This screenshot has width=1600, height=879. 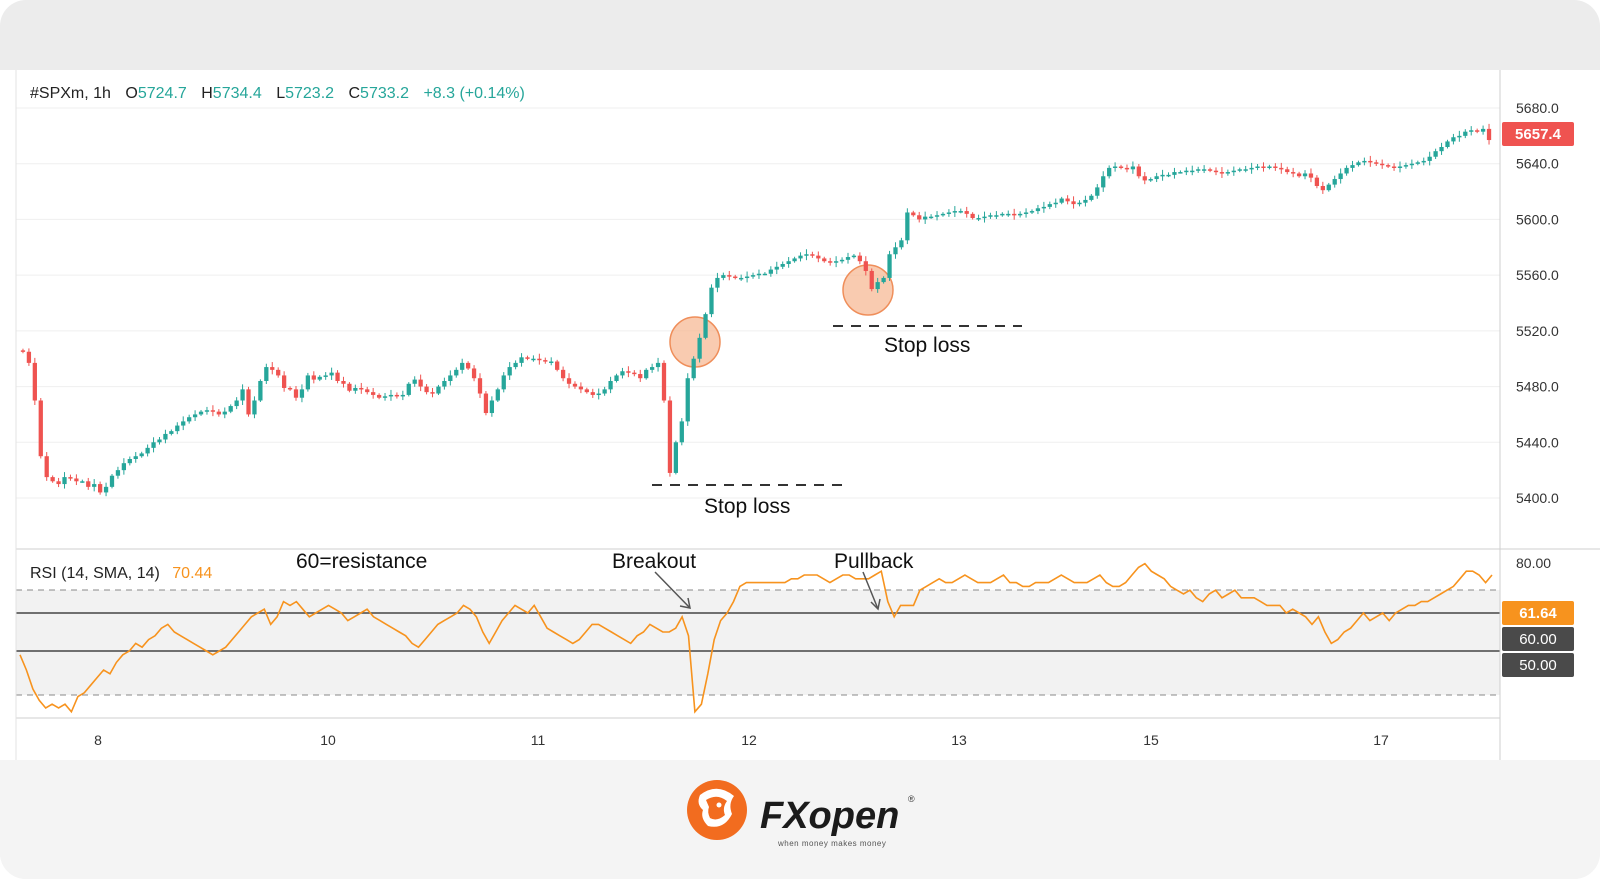 I want to click on rsi-legend: RSI (14, SMA, 14) 70.44, so click(x=121, y=573).